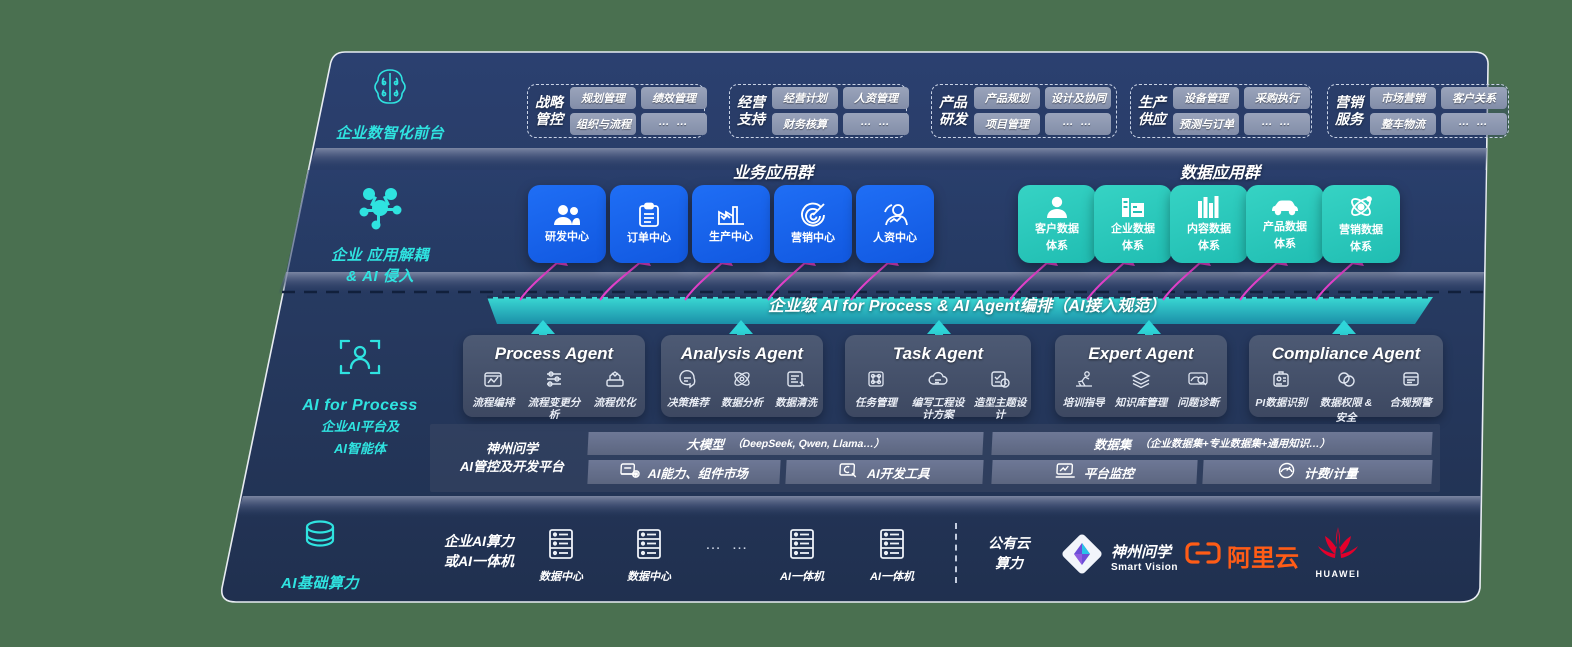  What do you see at coordinates (1083, 389) in the screenshot?
I see `agent-capability: 培训指导` at bounding box center [1083, 389].